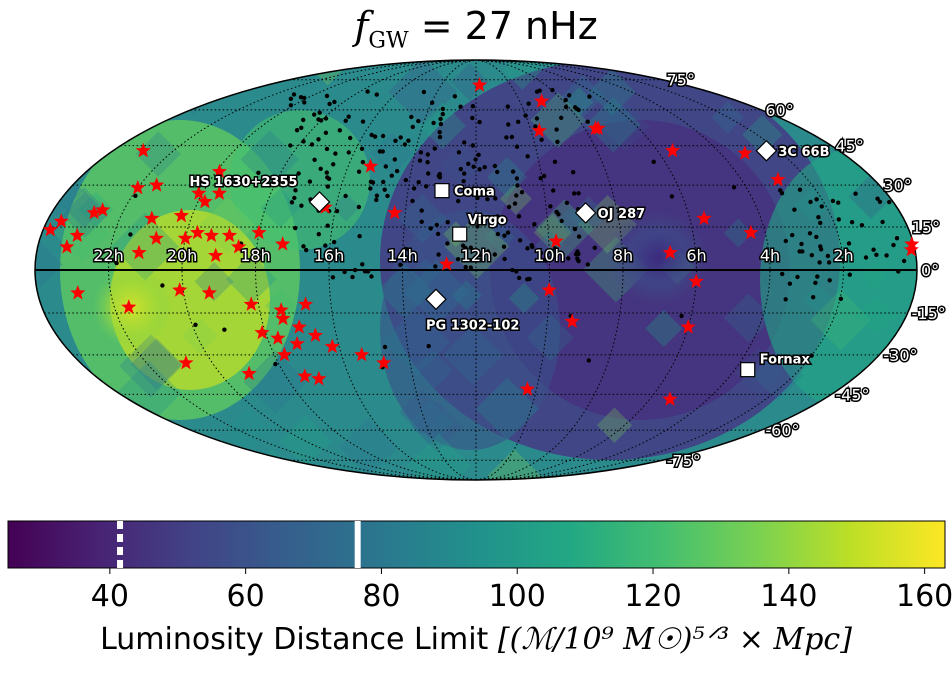  I want to click on source-diamond-marker, so click(436, 299).